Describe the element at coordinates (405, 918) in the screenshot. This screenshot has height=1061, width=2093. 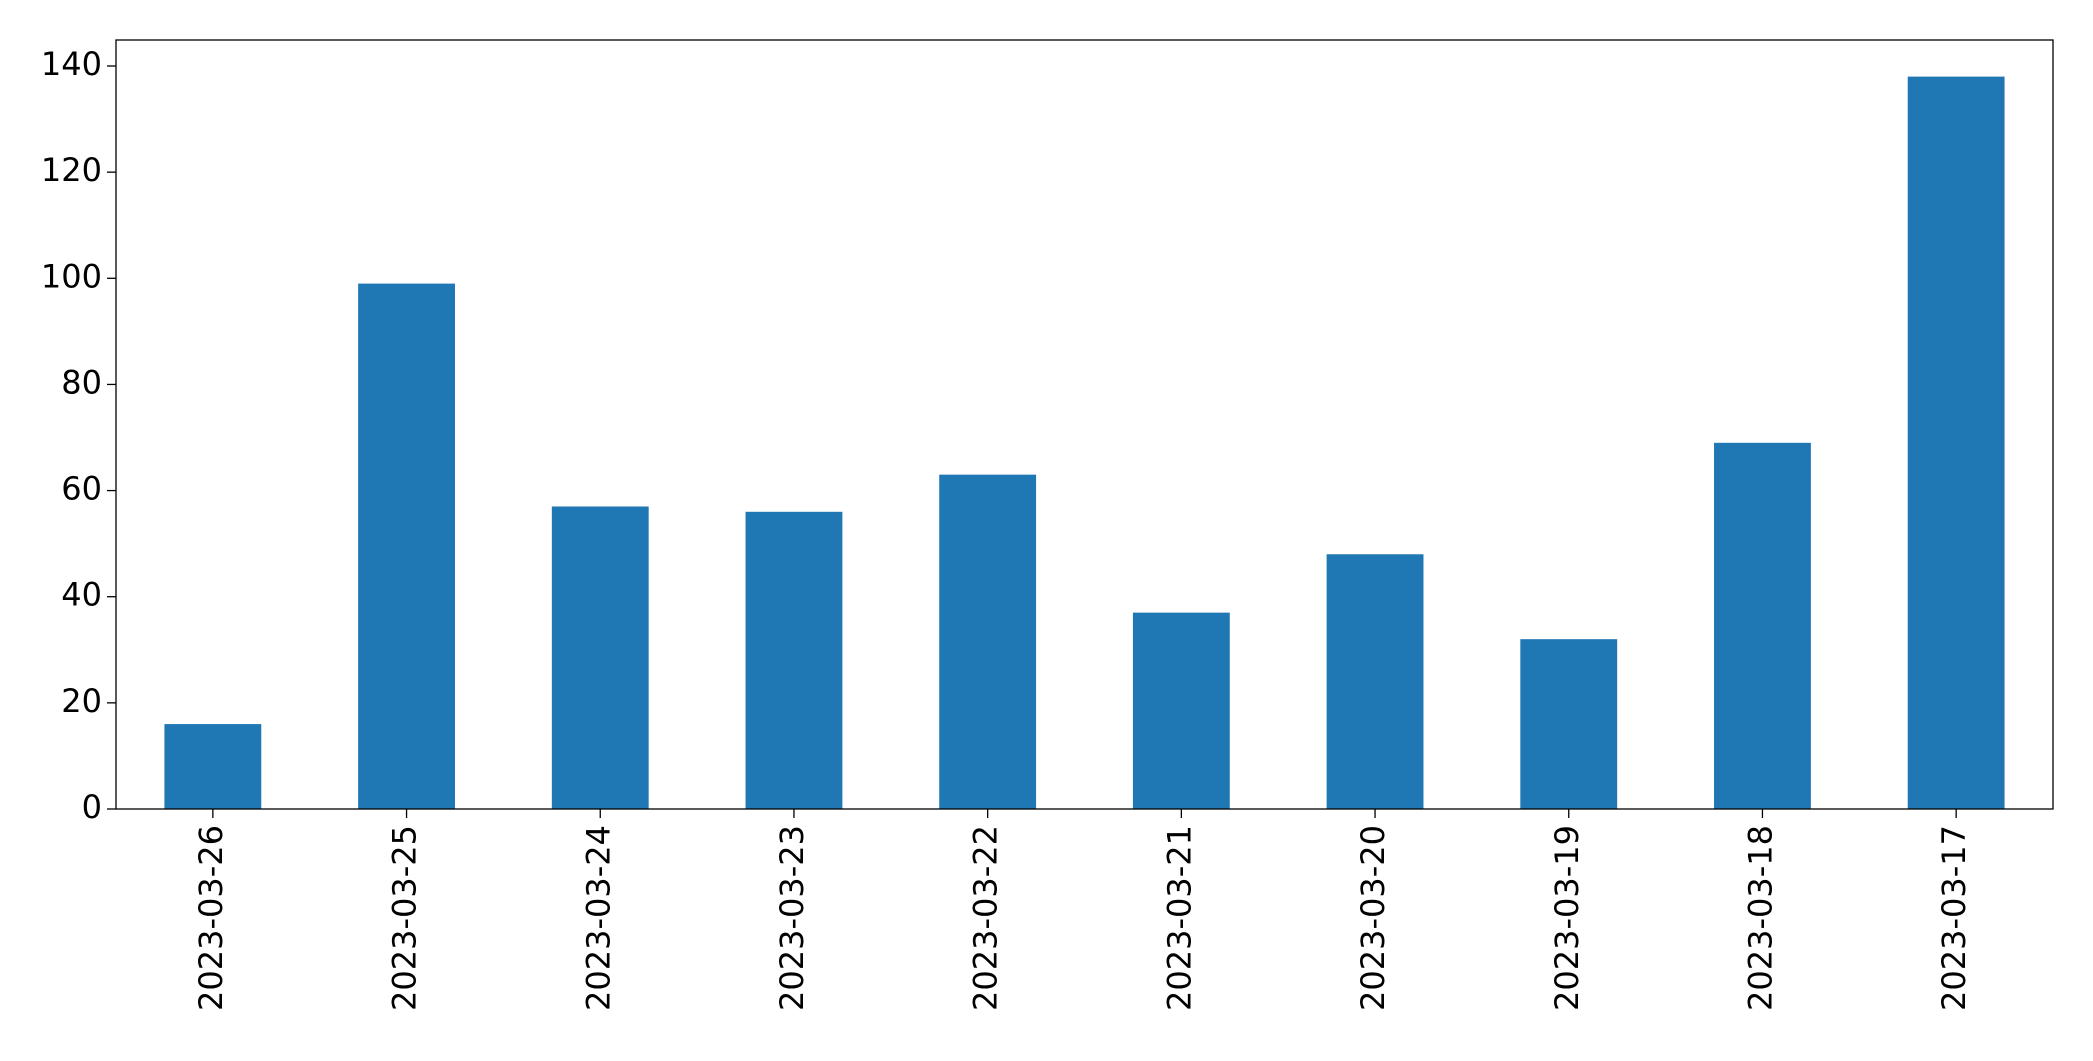
I see `x-tick-label: 2023-03-25` at that location.